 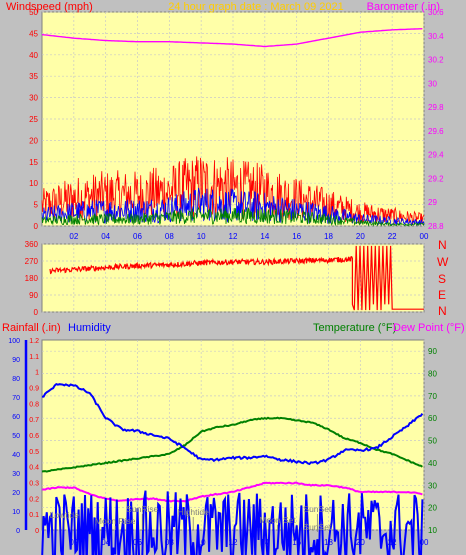 I want to click on barometer-axis-title: Barometer (.in), so click(x=403, y=7).